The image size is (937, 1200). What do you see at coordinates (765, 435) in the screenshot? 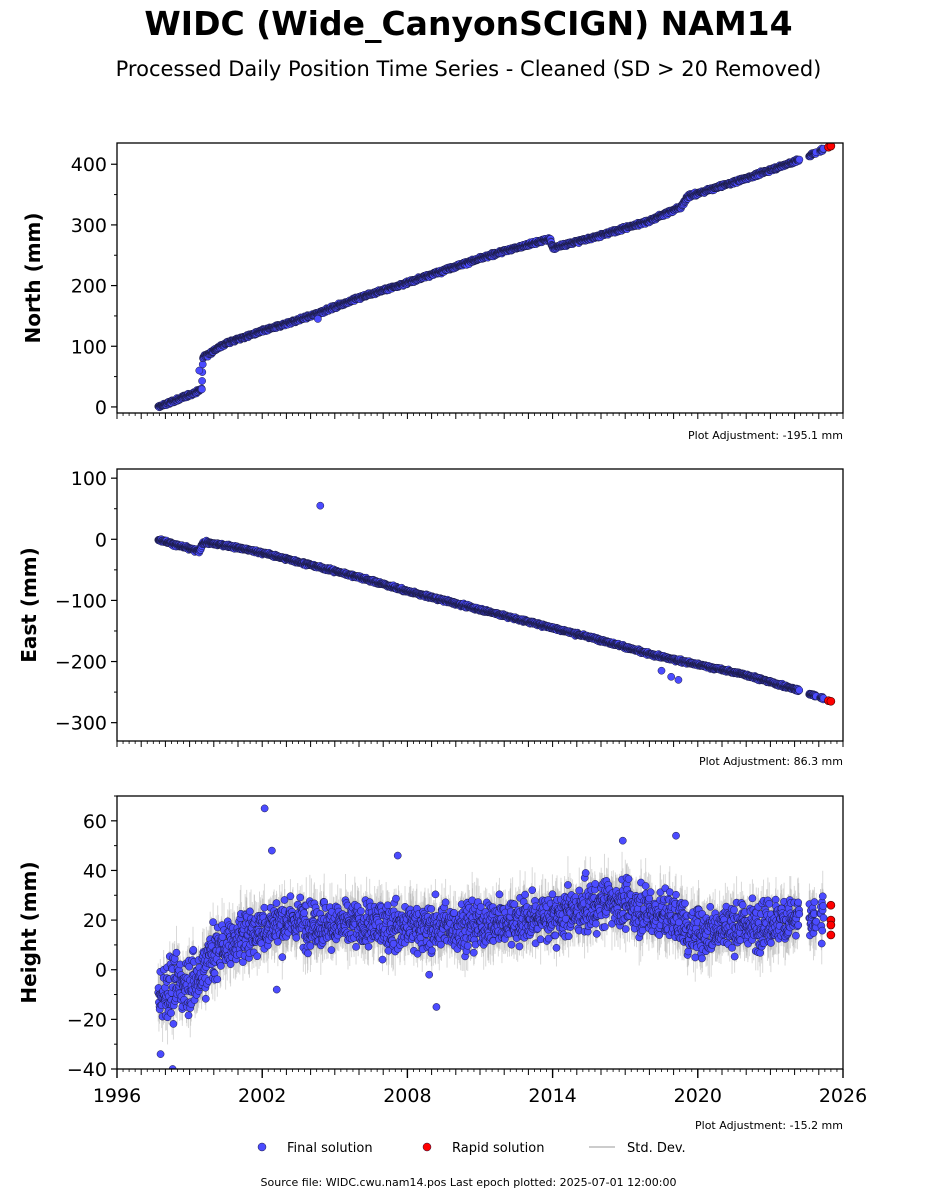
I see `plot-adjustment-note: Plot Adjustment: -195.1 mm` at bounding box center [765, 435].